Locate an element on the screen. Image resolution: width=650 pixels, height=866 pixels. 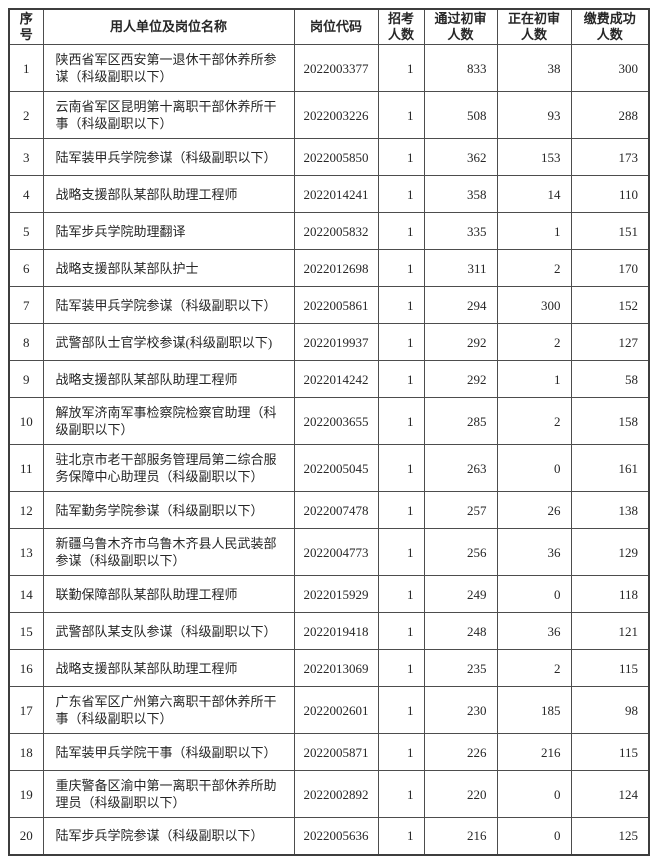
table-row: 9 战略支援部队某部队助理工程师 2022014242 1 292 1 58 is located at coordinates (329, 379).